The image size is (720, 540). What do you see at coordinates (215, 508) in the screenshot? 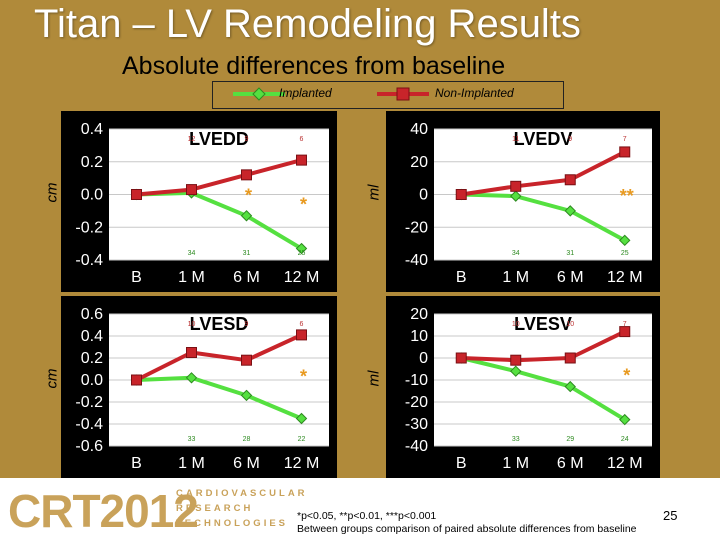
I see `logo-word: RESEARCH` at bounding box center [215, 508].